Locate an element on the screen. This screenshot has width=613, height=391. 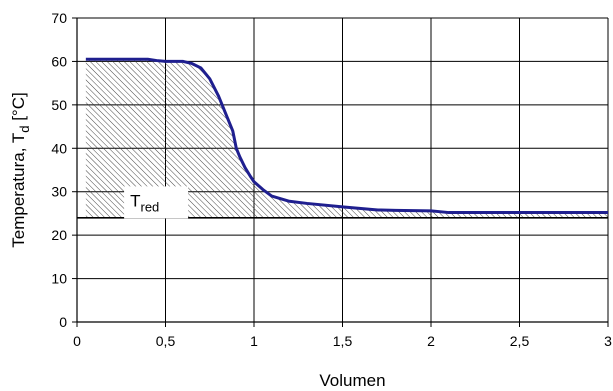
x-axis-label: Volumen is located at coordinates (352, 380).